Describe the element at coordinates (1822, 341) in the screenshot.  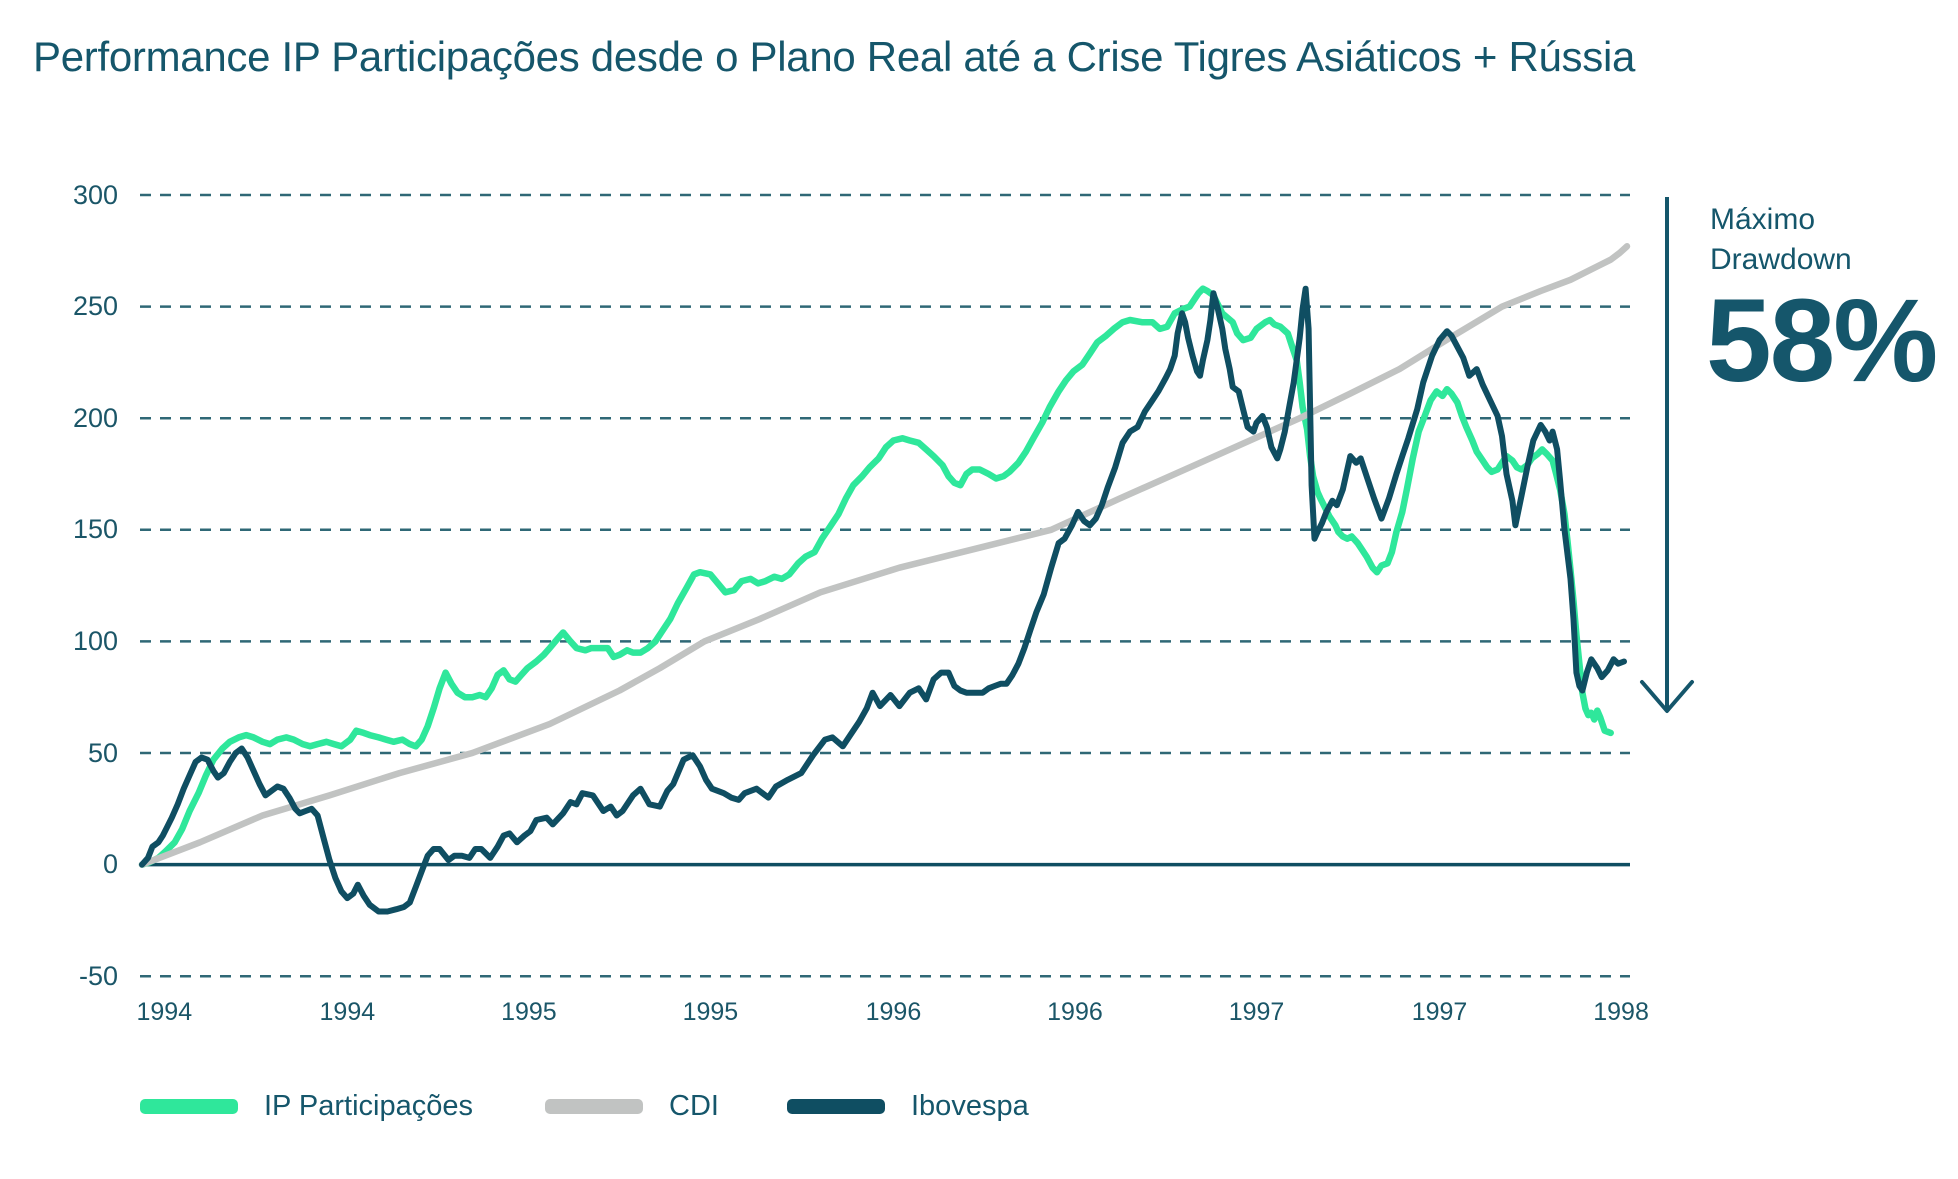
I see `drawdown-value: 58%` at that location.